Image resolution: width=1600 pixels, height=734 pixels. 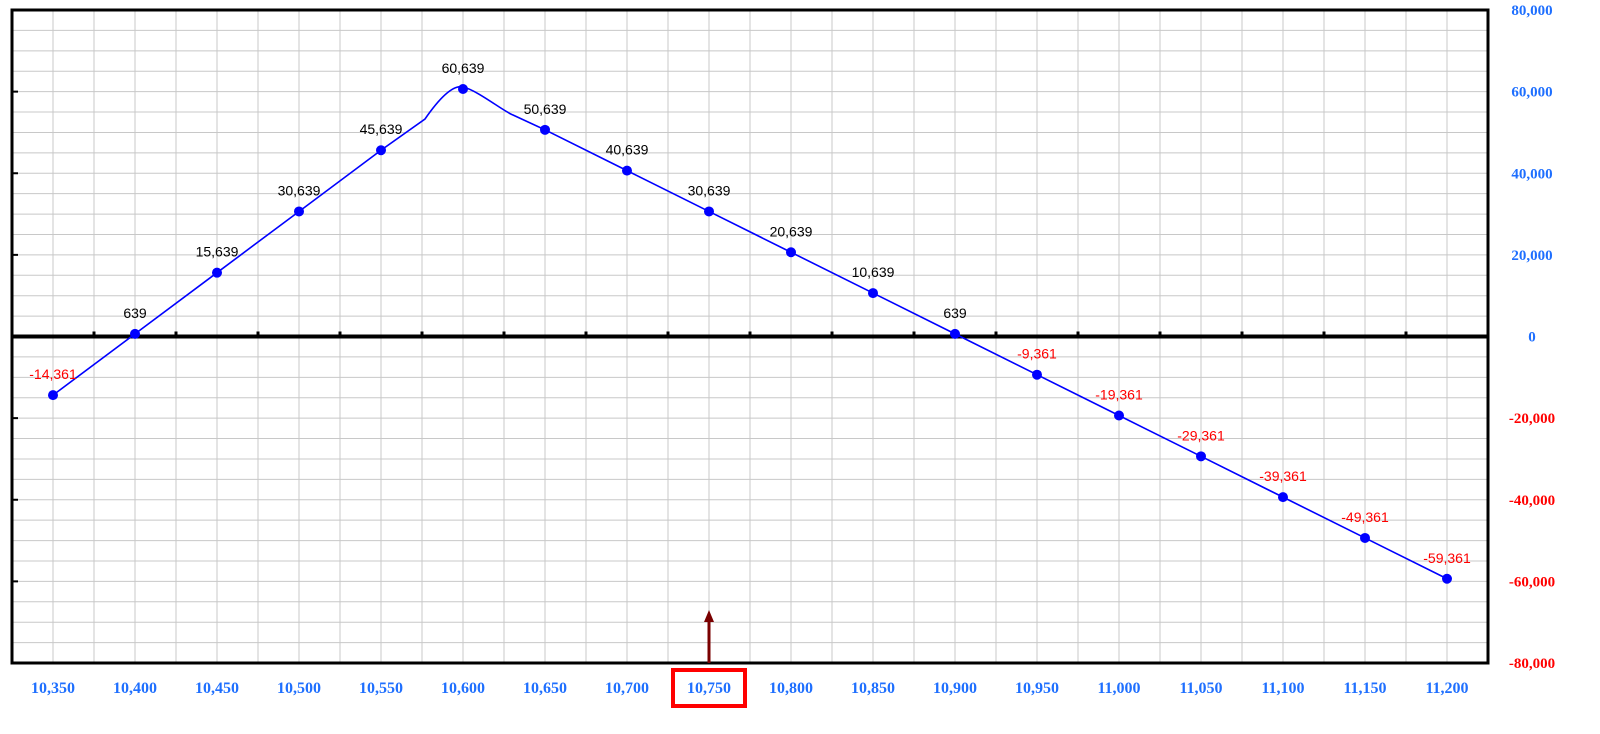 What do you see at coordinates (1531, 174) in the screenshot?
I see `y-tick-label: 40,000` at bounding box center [1531, 174].